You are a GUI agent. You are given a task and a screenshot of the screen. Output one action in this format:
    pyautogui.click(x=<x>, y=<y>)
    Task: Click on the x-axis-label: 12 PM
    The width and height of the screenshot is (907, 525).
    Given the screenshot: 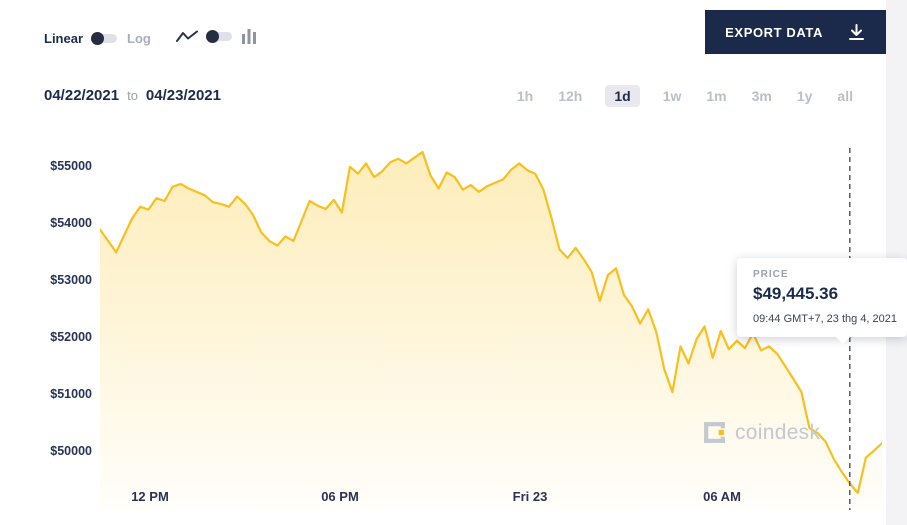 What is the action you would take?
    pyautogui.click(x=150, y=496)
    